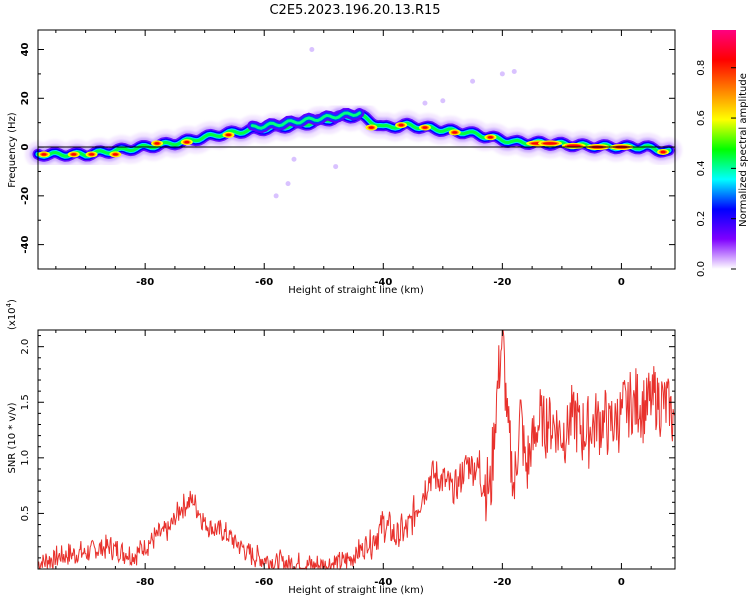 This screenshot has height=600, width=750. What do you see at coordinates (701, 219) in the screenshot?
I see `colorbar-tick-label: 0.2` at bounding box center [701, 219].